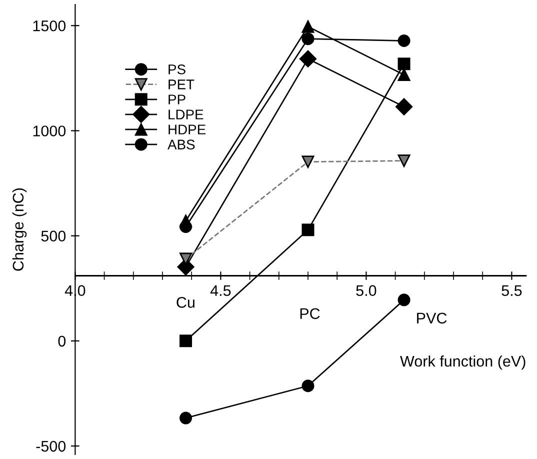 This screenshot has height=459, width=537. Describe the element at coordinates (366, 290) in the screenshot. I see `x-tick-label: 5.0` at that location.